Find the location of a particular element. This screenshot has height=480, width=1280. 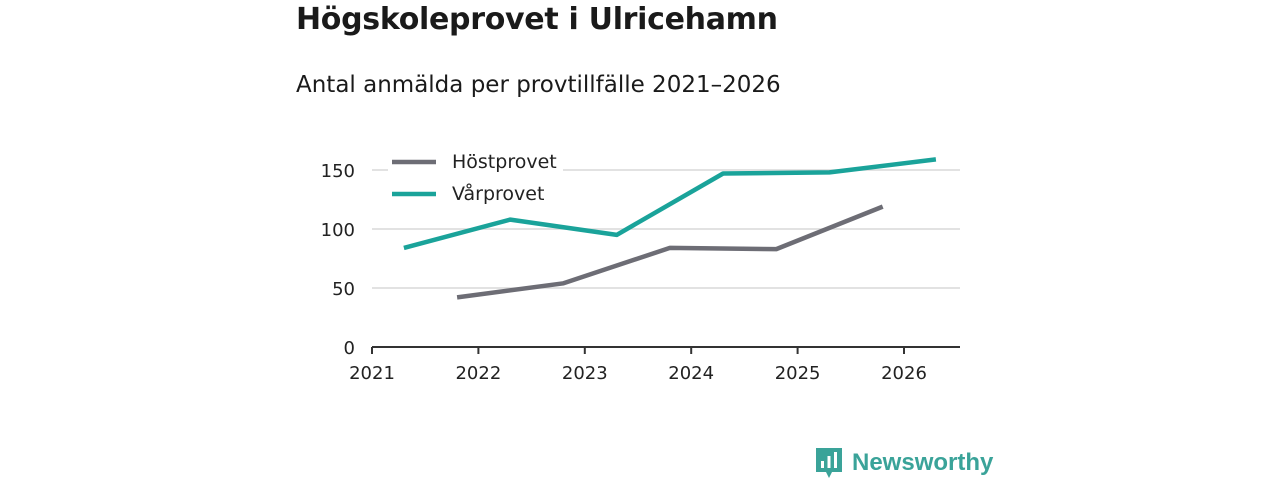

series-line-vrprovet is located at coordinates (670, 204).